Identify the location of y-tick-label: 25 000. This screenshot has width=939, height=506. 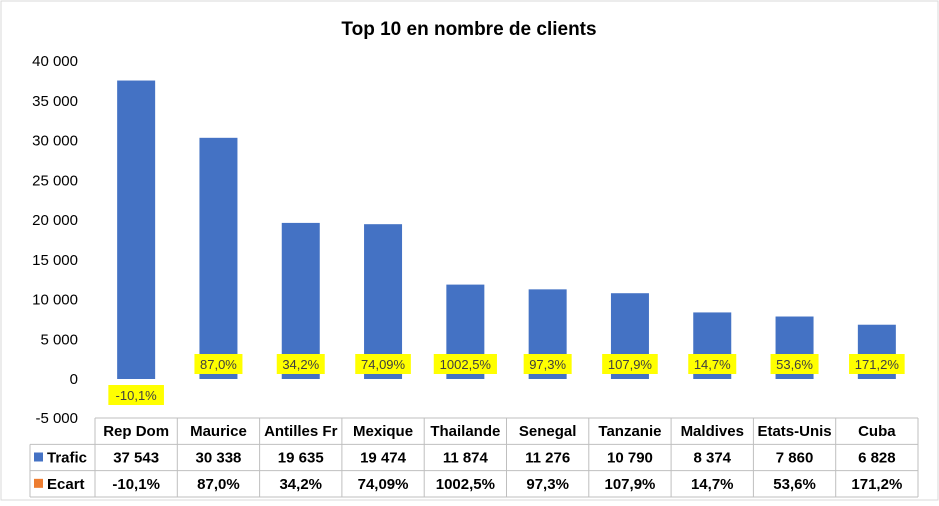
(55, 180).